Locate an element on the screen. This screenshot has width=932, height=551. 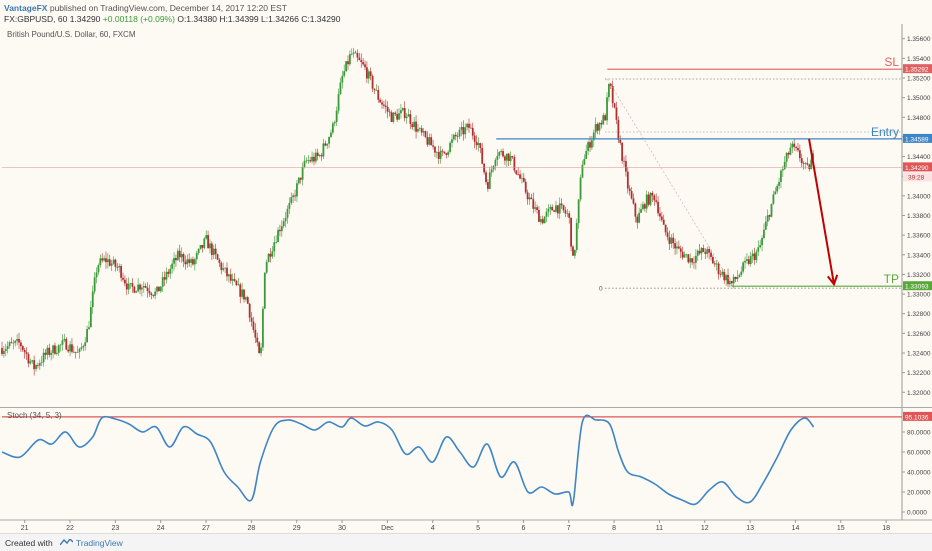
stoch-tick-label: 80.0000 is located at coordinates (919, 433).